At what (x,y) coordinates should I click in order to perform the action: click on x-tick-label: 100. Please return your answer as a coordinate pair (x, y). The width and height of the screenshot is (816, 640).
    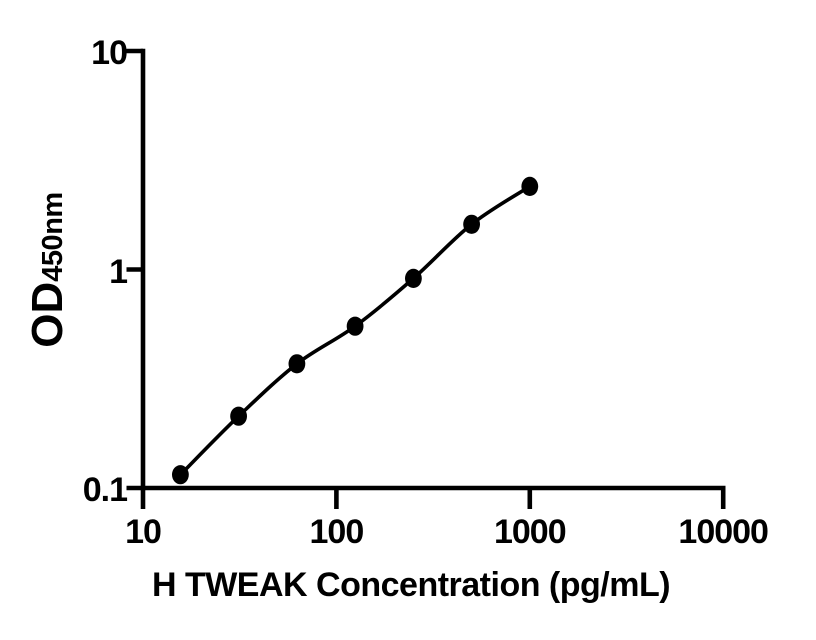
    Looking at the image, I should click on (337, 532).